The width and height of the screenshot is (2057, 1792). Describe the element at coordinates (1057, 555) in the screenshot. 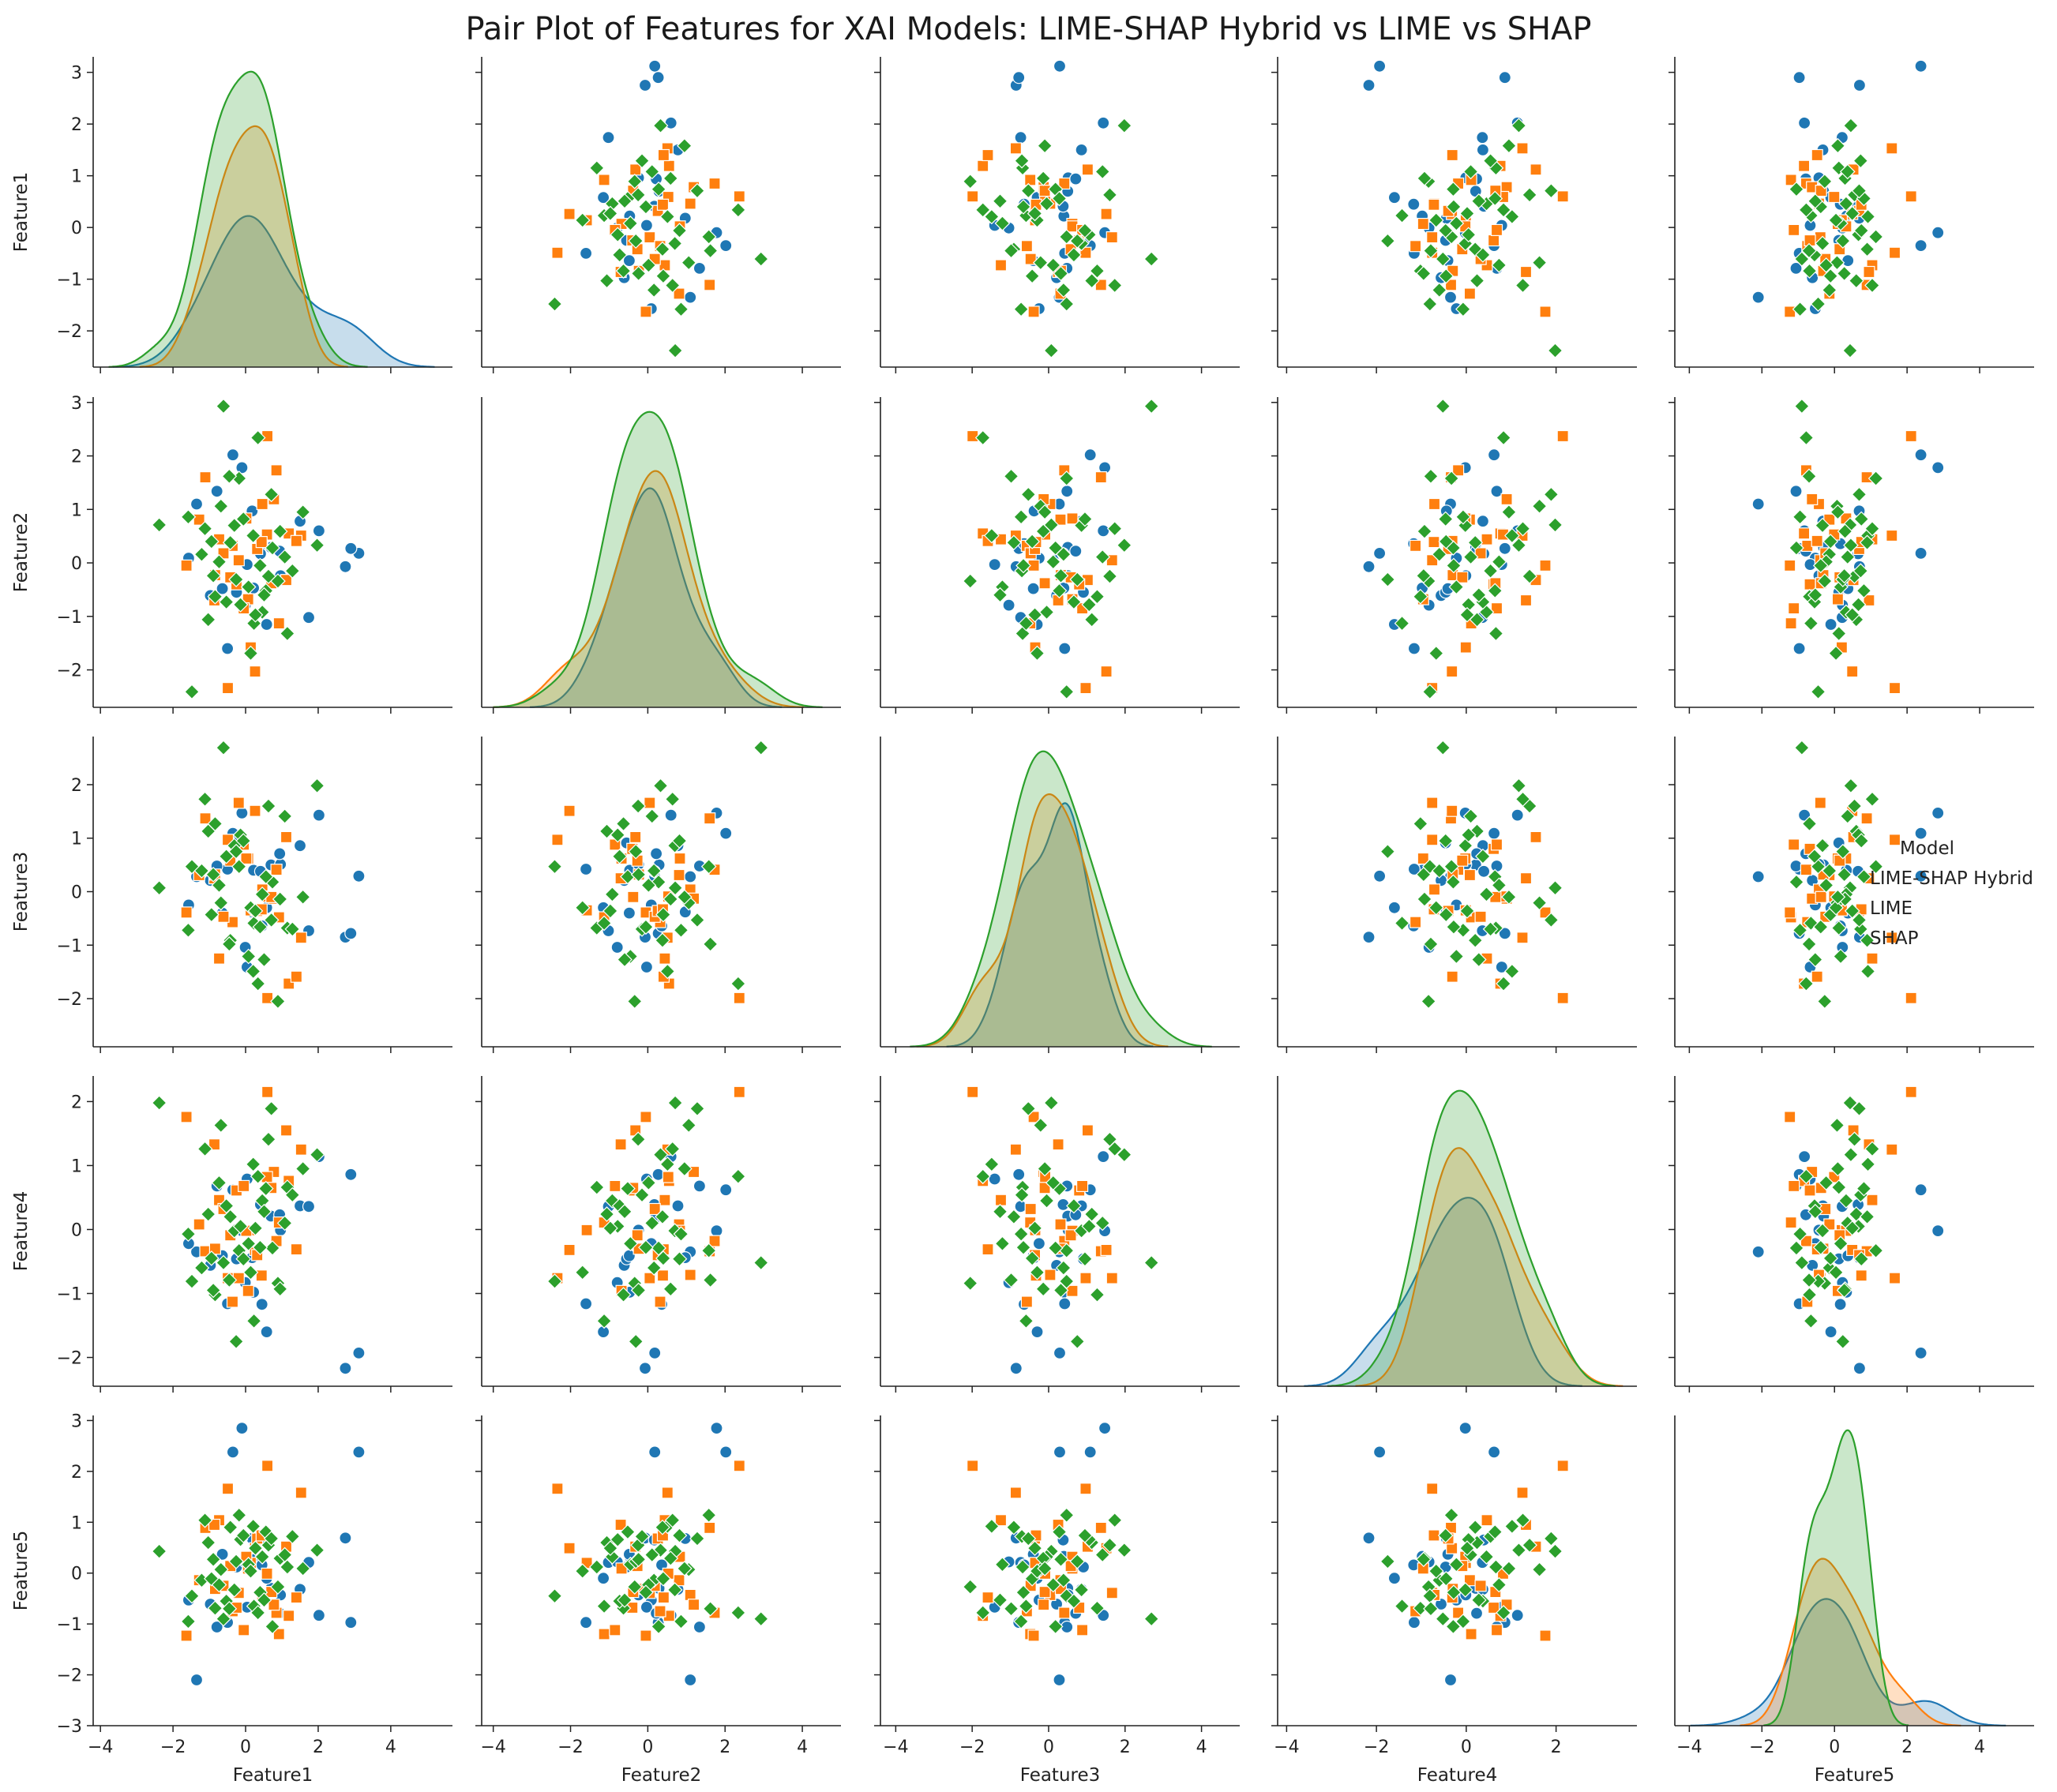

I see `panel-feature3-vs-feature2` at that location.